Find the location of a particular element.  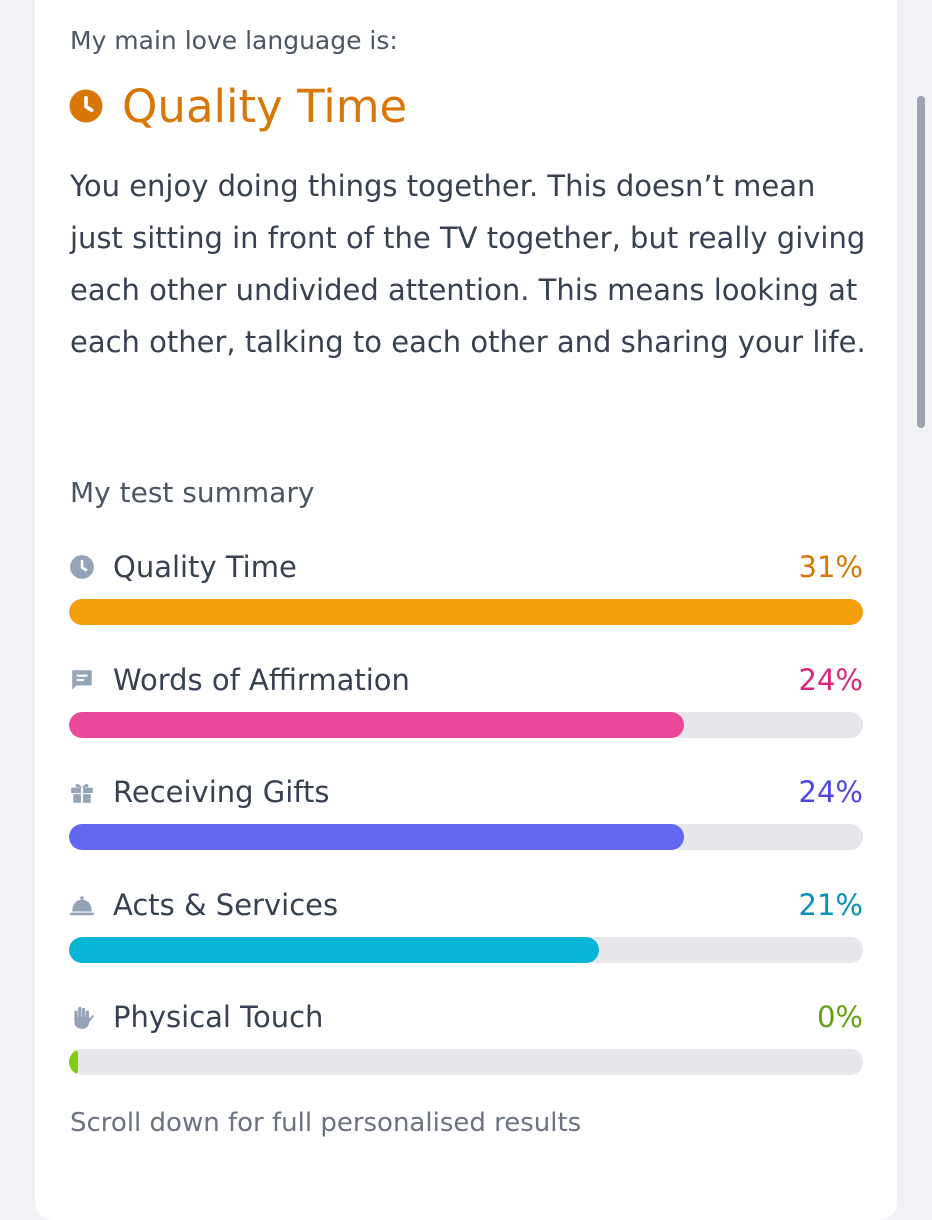

summary-row-physical-touch: Physical Touch 0% is located at coordinates (466, 1035).